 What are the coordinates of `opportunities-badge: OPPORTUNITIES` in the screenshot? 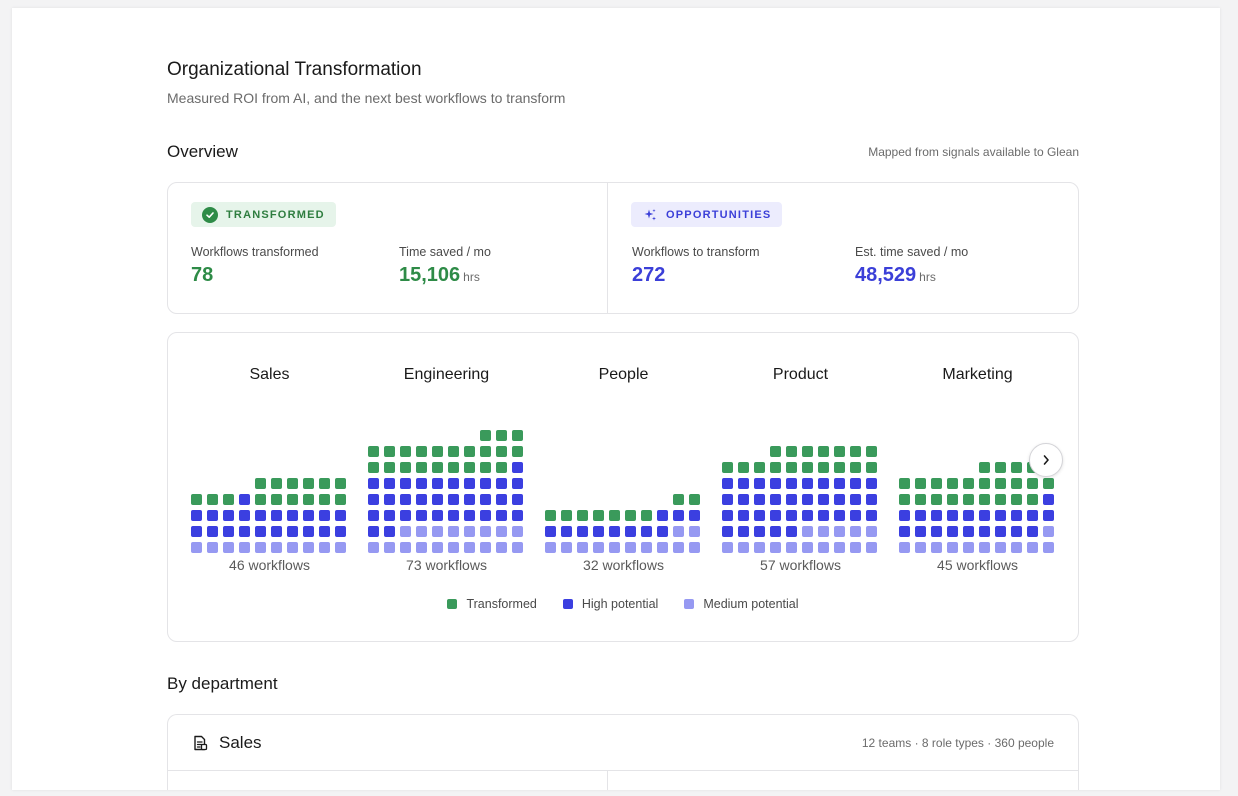 It's located at (707, 214).